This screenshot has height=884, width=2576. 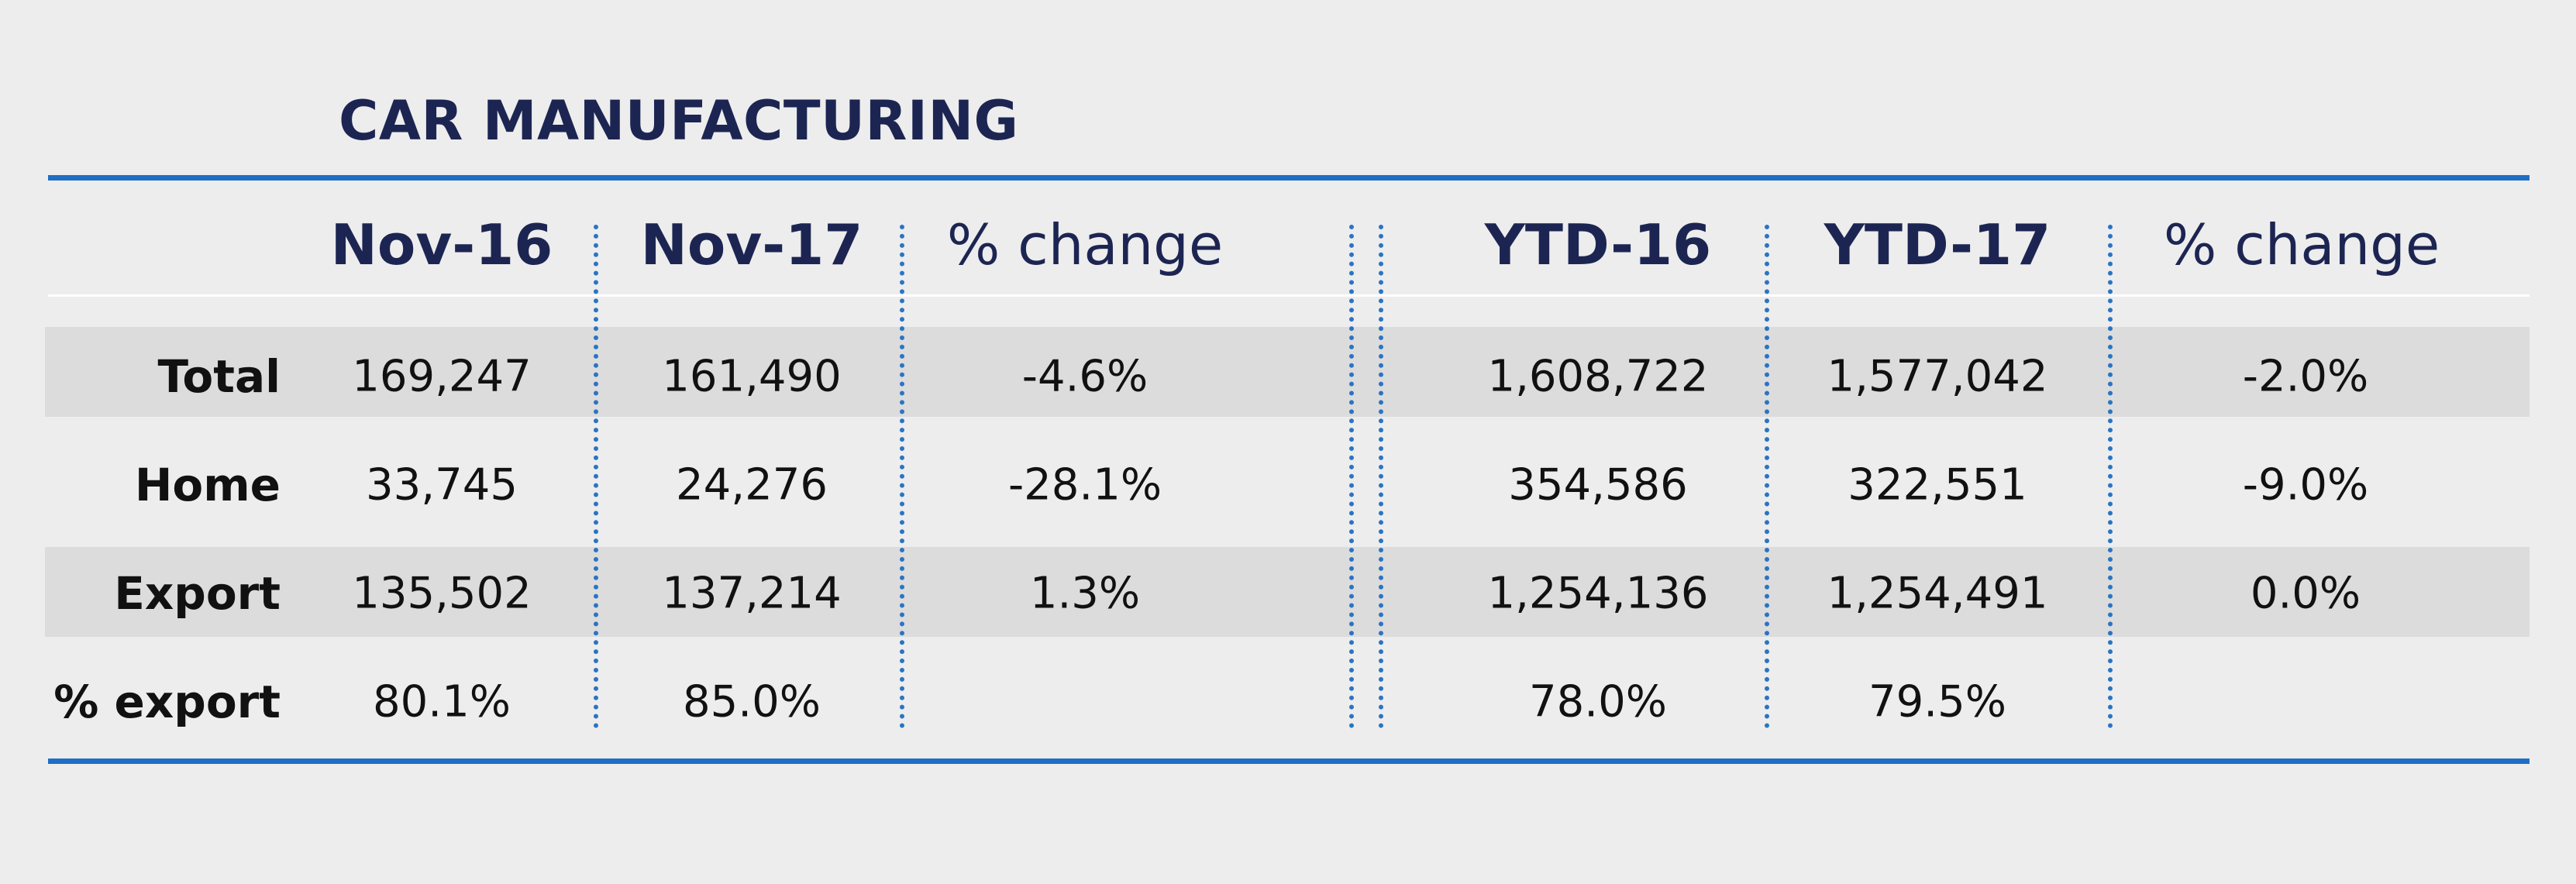 I want to click on table-cell: -28.1%, so click(x=1084, y=485).